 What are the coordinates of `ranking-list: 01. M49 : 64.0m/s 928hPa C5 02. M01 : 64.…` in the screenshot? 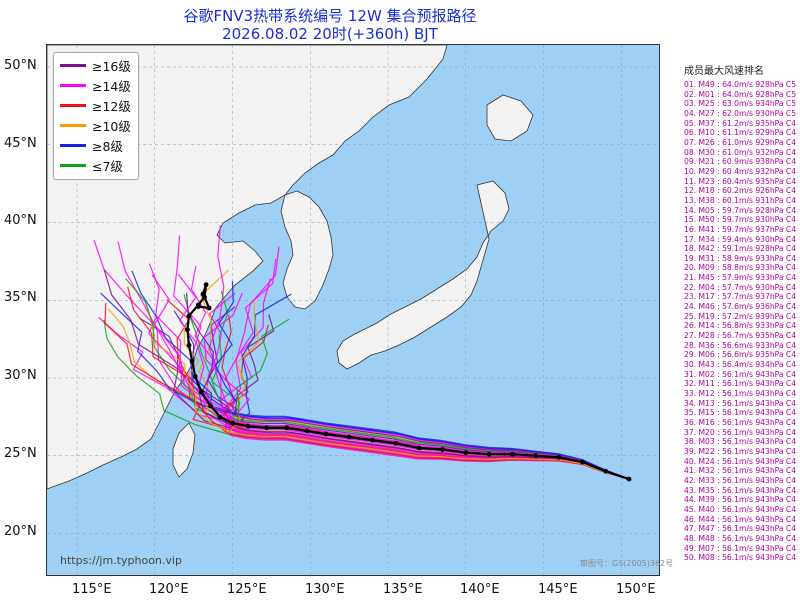 It's located at (742, 321).